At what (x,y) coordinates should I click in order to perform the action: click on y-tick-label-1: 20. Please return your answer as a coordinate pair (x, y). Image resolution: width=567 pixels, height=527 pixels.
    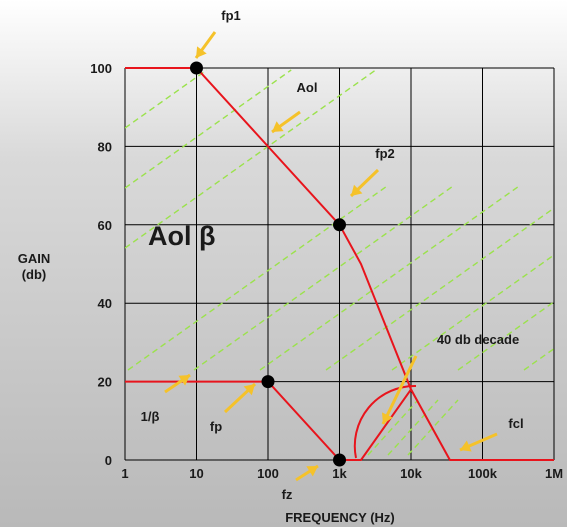
    Looking at the image, I should click on (105, 382).